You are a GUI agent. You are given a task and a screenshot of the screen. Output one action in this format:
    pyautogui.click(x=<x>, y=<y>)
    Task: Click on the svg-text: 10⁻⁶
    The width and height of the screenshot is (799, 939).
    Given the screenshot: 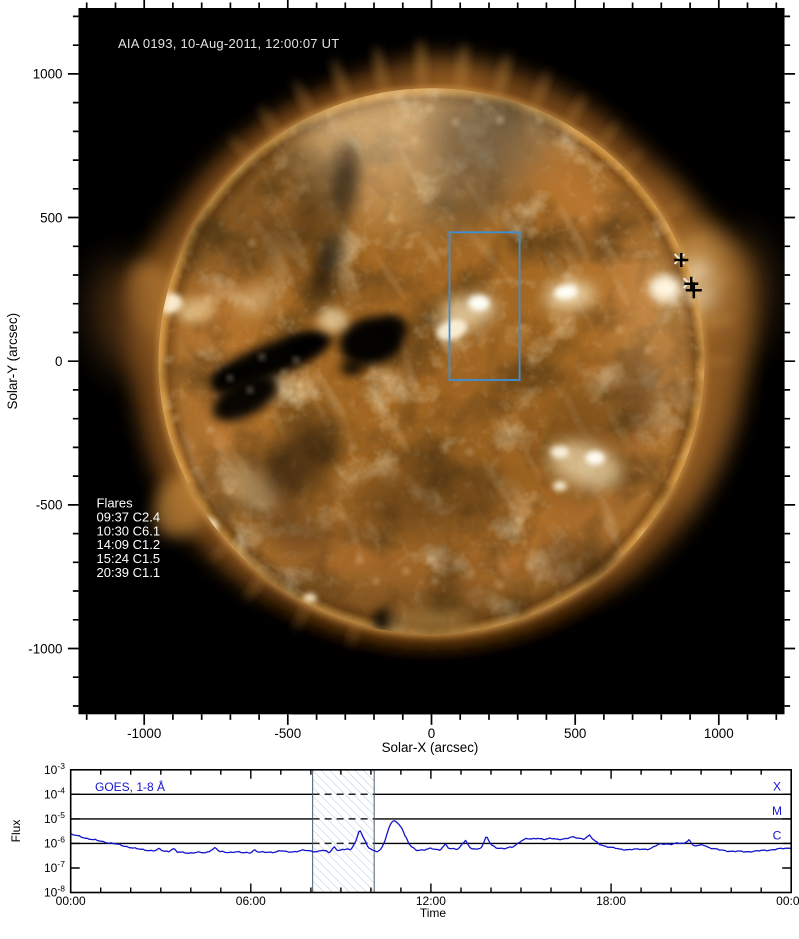 What is the action you would take?
    pyautogui.click(x=54, y=842)
    